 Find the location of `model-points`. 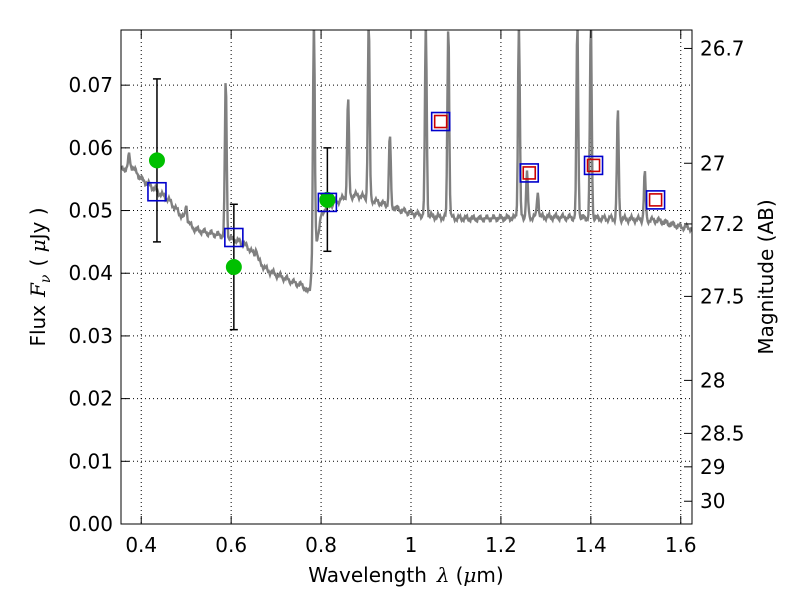

model-points is located at coordinates (406, 179).